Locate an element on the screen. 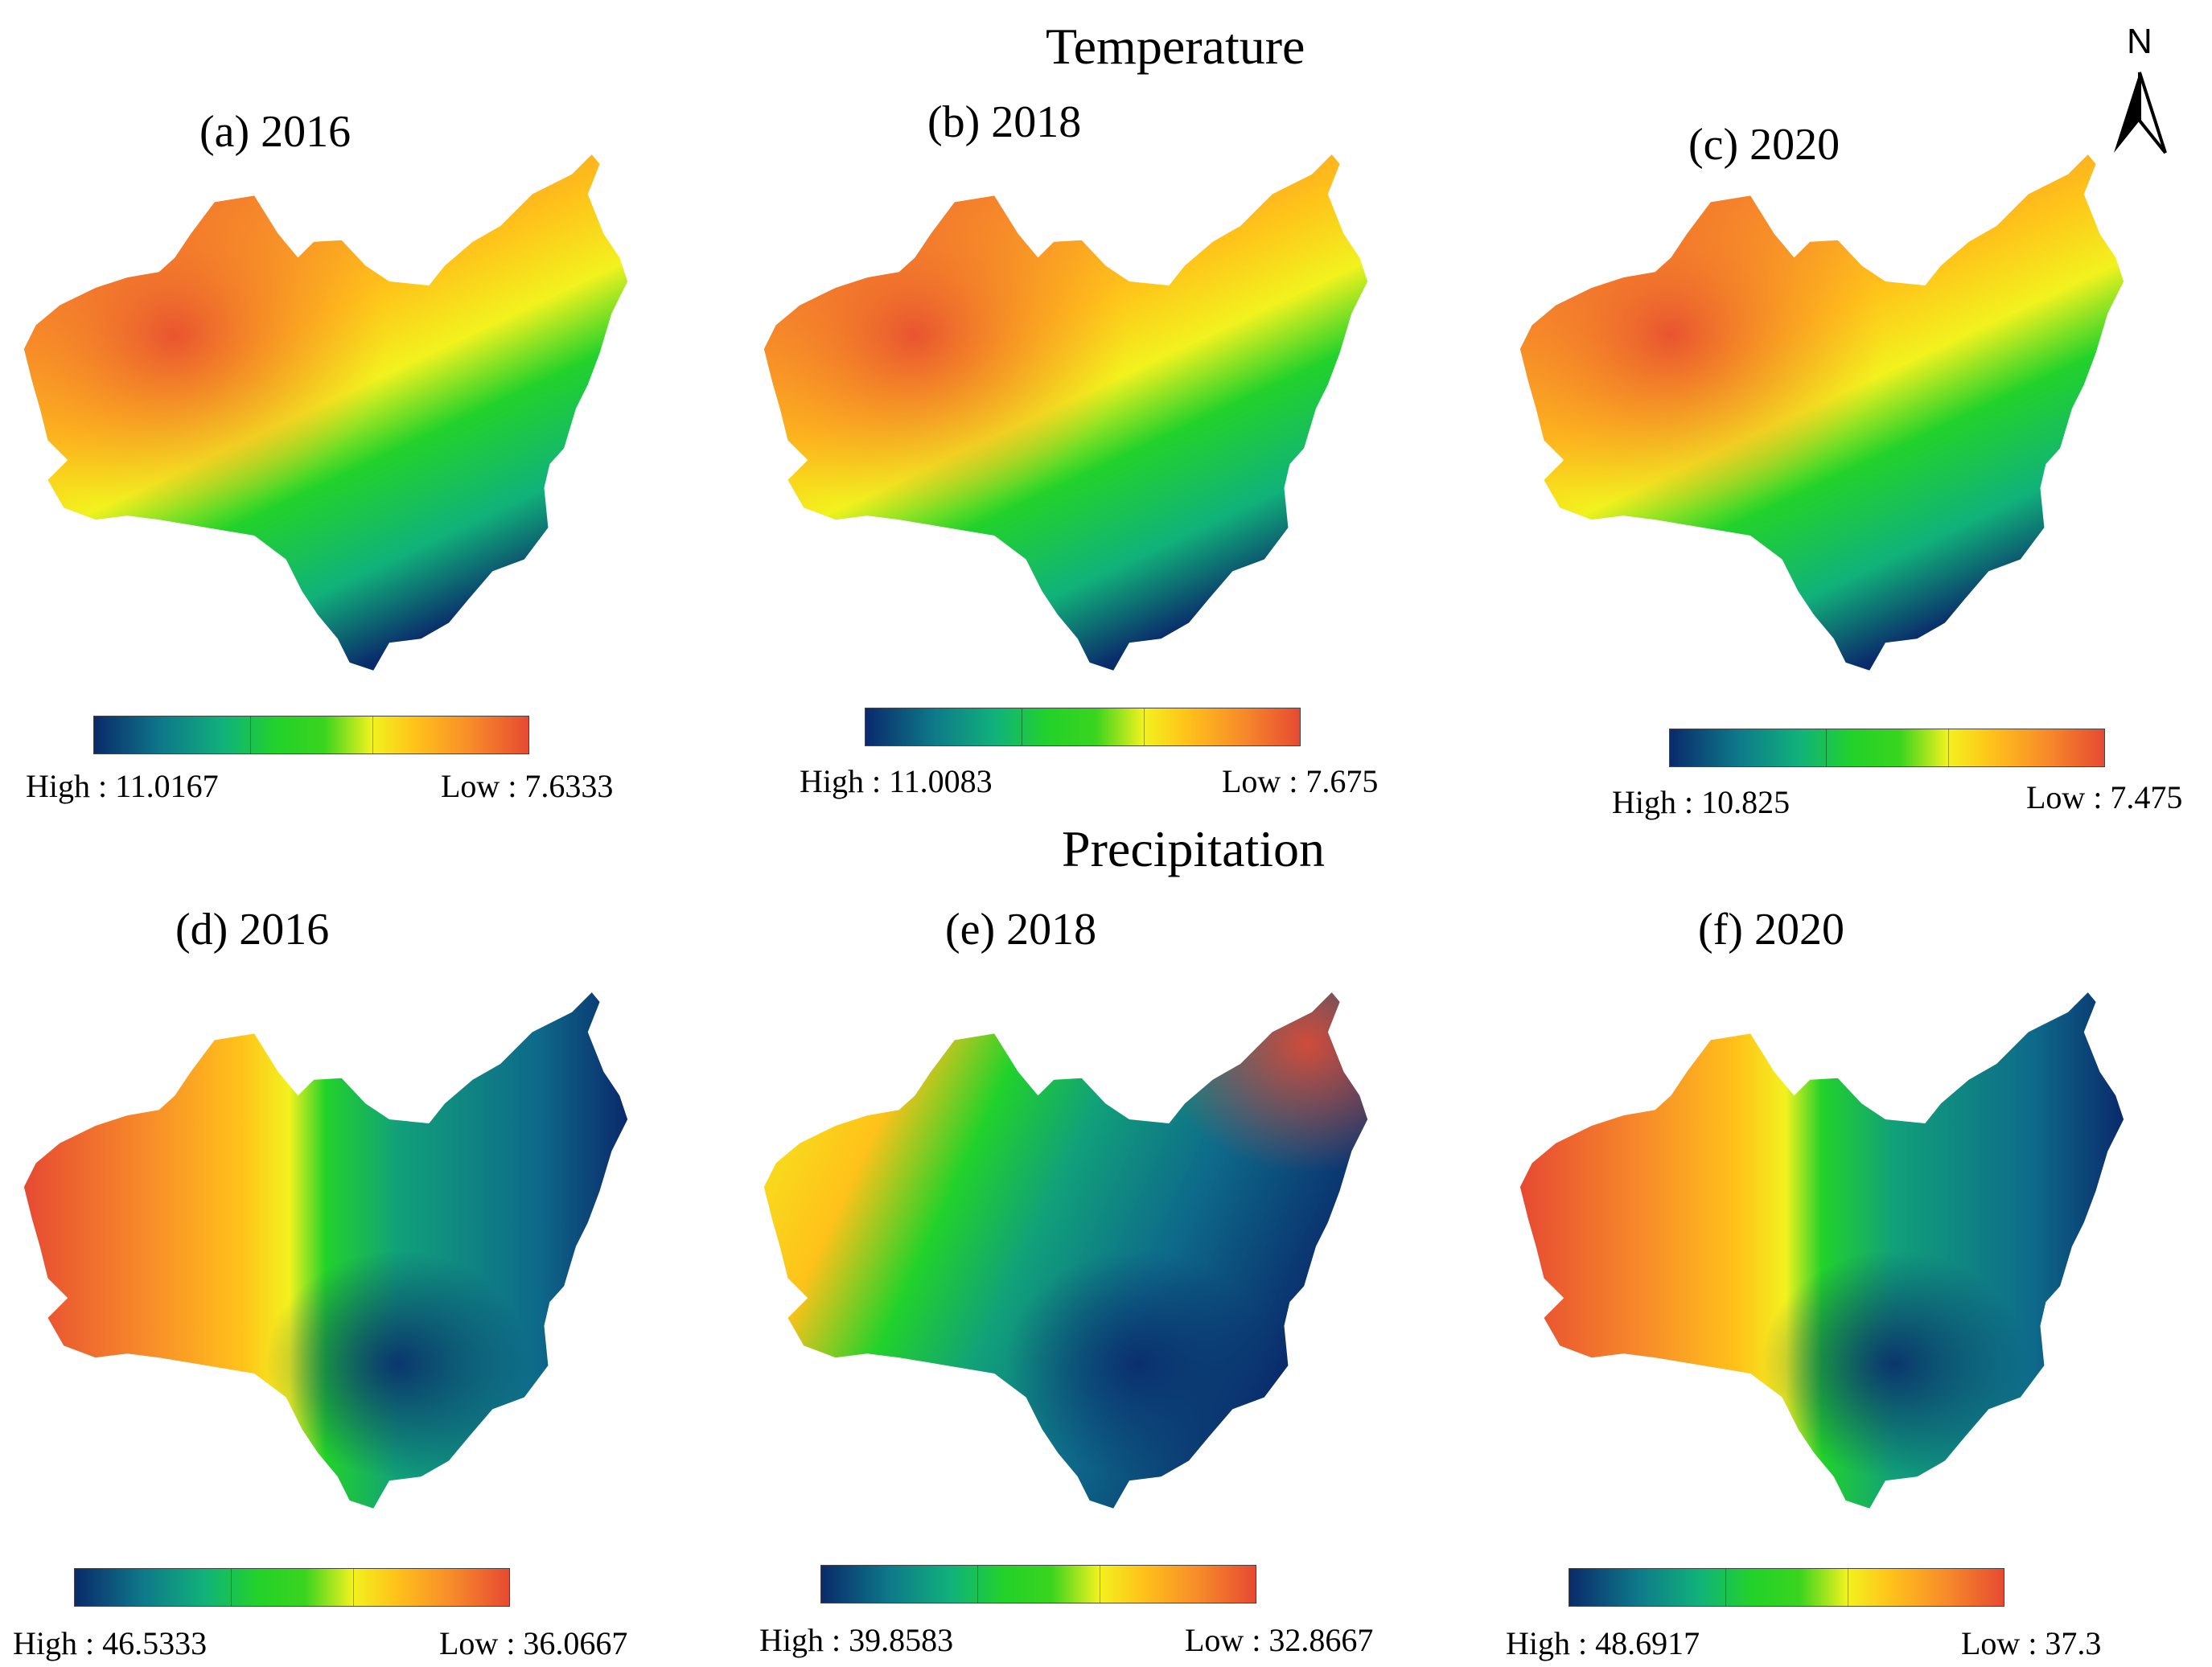 Image resolution: width=2212 pixels, height=1667 pixels. legend-low-f: Low : 37.3 is located at coordinates (2031, 1643).